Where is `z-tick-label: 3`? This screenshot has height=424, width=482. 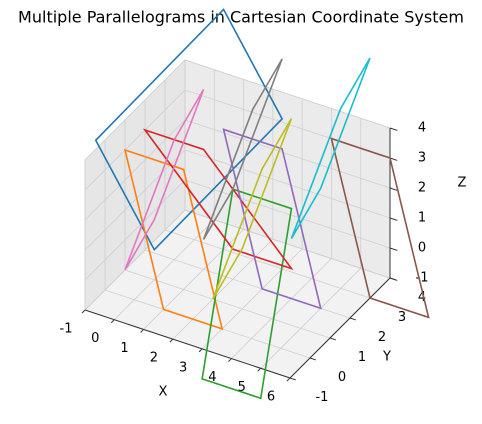
z-tick-label: 3 is located at coordinates (422, 158).